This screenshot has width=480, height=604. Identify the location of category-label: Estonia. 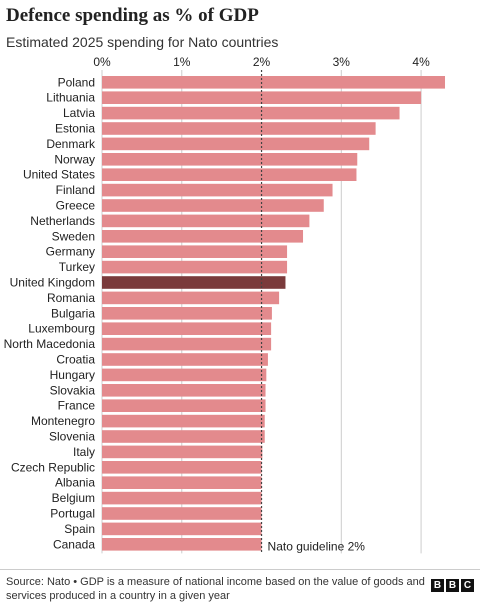
(75, 129).